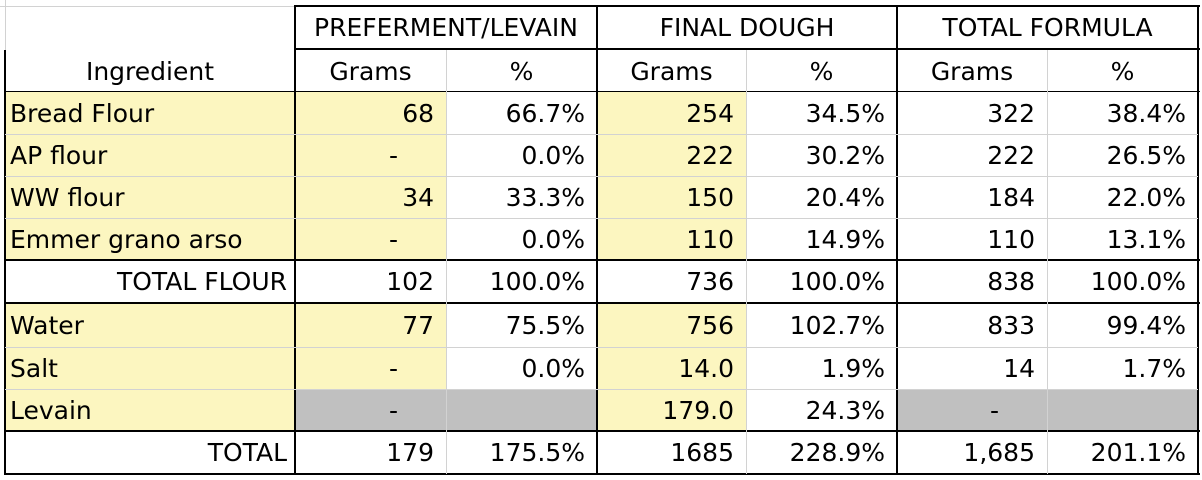 The image size is (1202, 480). What do you see at coordinates (1011, 155) in the screenshot?
I see `value-cell-tot-g: 222` at bounding box center [1011, 155].